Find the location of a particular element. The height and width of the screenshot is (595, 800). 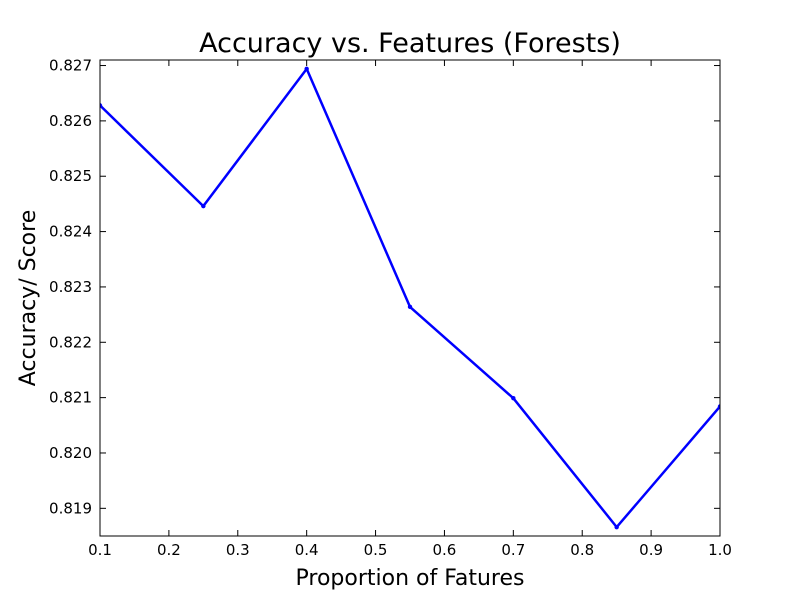

x-tick-label: 0.4 is located at coordinates (307, 550).